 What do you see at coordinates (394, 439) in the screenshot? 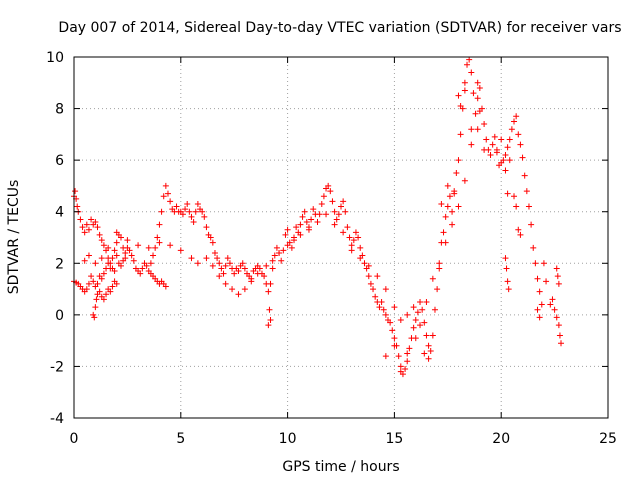
I see `x-tick-label: 15` at bounding box center [394, 439].